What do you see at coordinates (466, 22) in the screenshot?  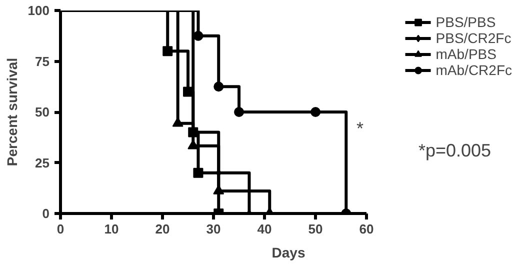 I see `legend-label: PBS/PBS` at bounding box center [466, 22].